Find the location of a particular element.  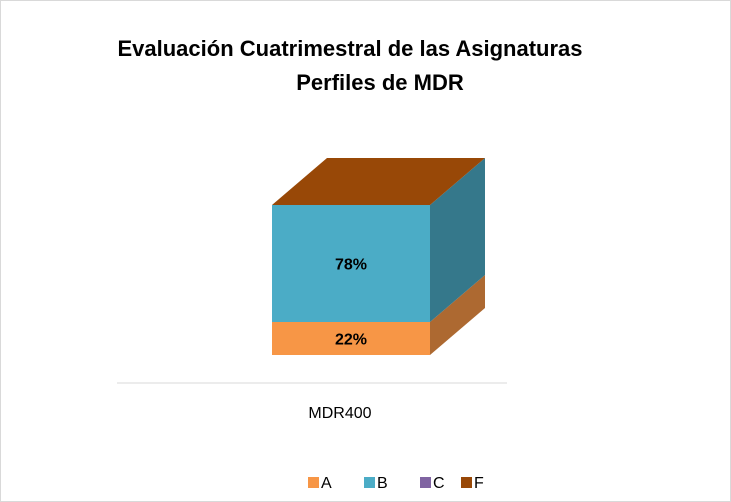

legend-label: B is located at coordinates (382, 483).